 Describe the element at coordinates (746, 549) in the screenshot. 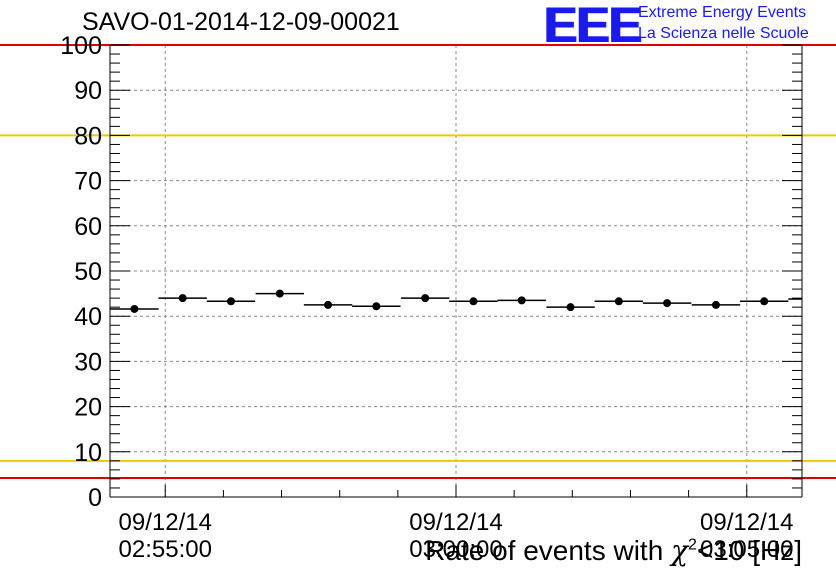

I see `x-tick-time: 03:05:00` at that location.